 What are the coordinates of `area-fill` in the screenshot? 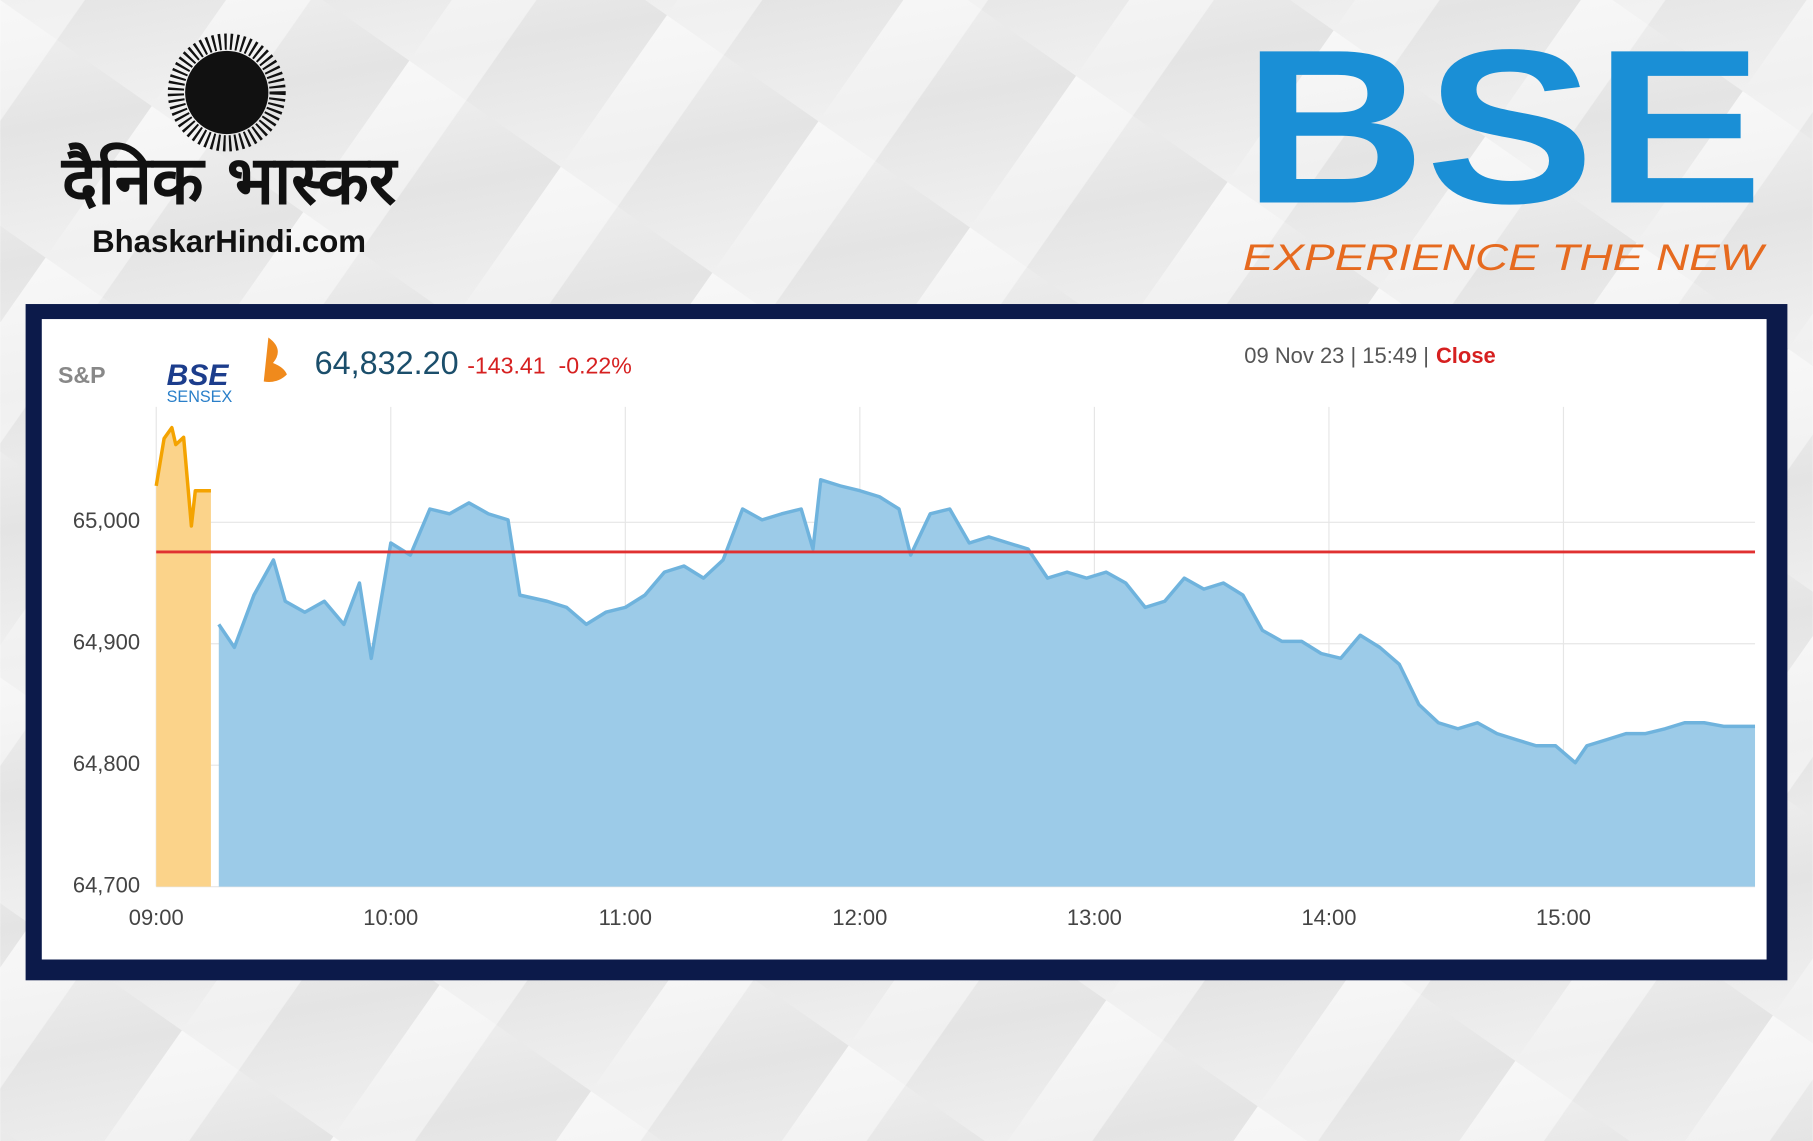 It's located at (183, 657).